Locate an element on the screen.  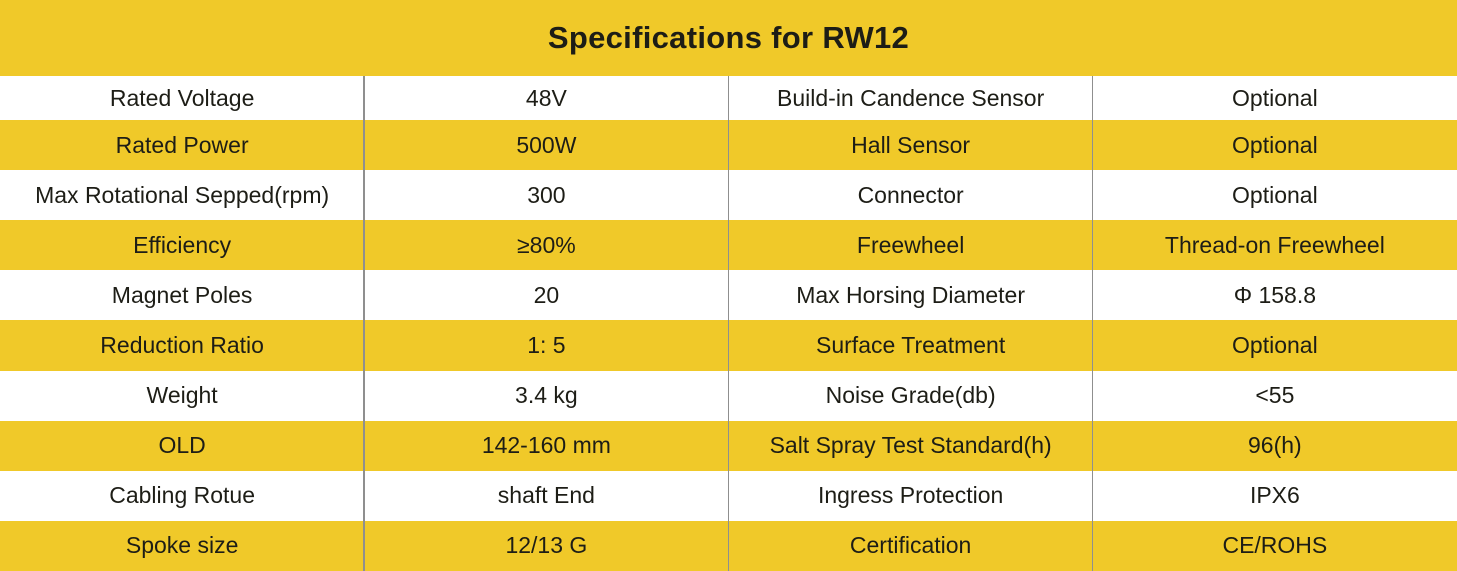
spec-value: Φ 158.8 is located at coordinates (1275, 294).